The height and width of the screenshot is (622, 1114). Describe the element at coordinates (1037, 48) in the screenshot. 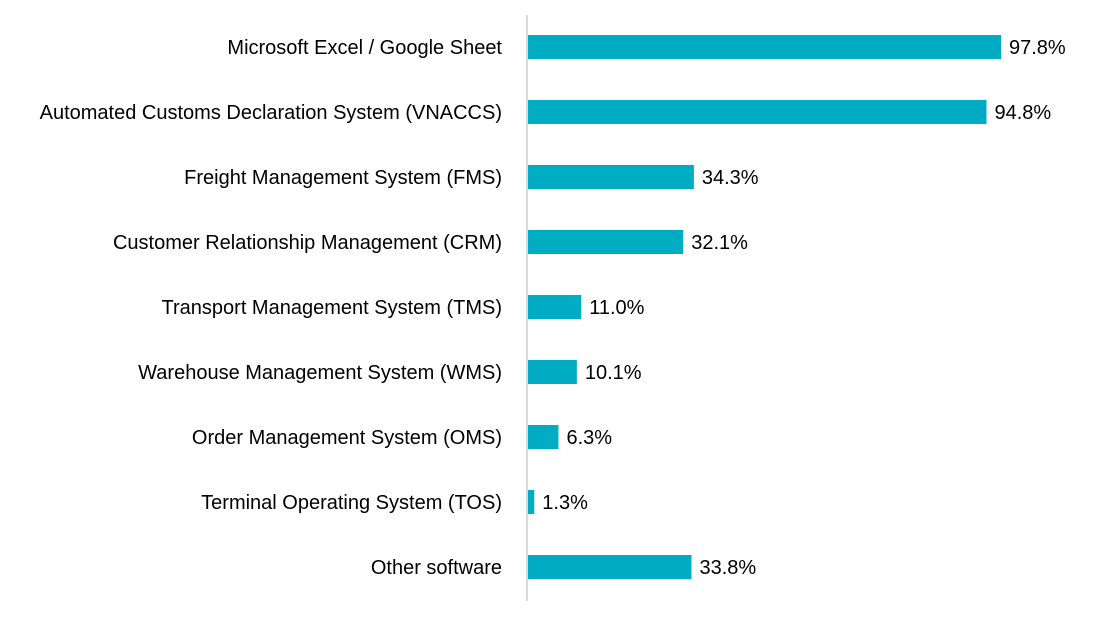

I see `data-label: 97.8%` at that location.